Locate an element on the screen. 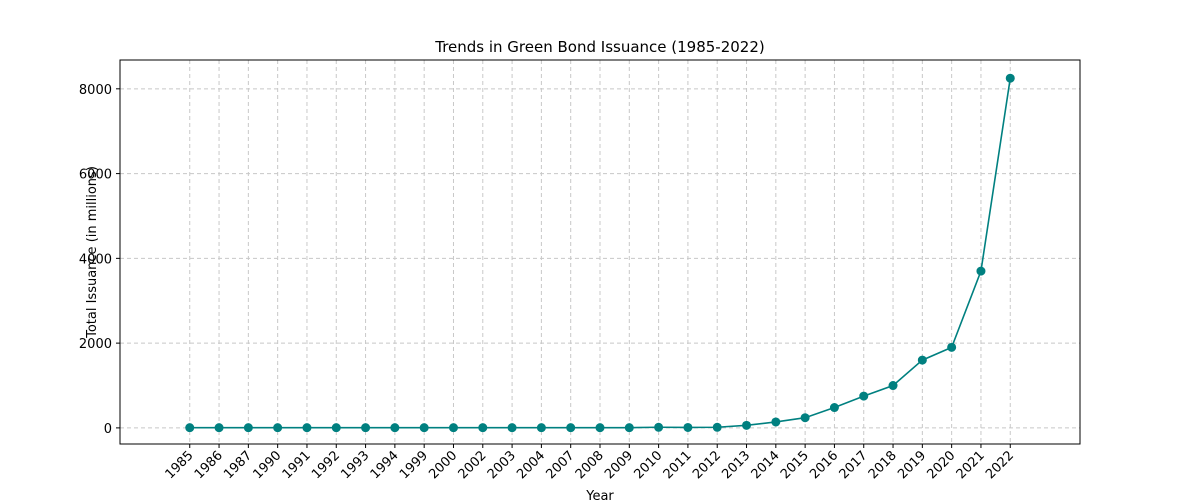 This screenshot has width=1200, height=500. x-tick-label: 2013 is located at coordinates (736, 465).